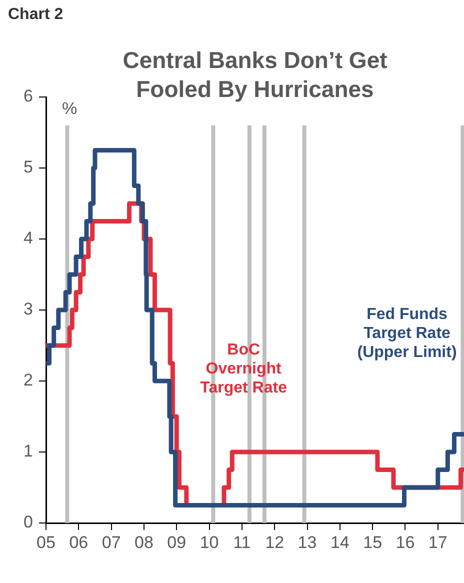  What do you see at coordinates (36, 15) in the screenshot?
I see `caption: Chart 2` at bounding box center [36, 15].